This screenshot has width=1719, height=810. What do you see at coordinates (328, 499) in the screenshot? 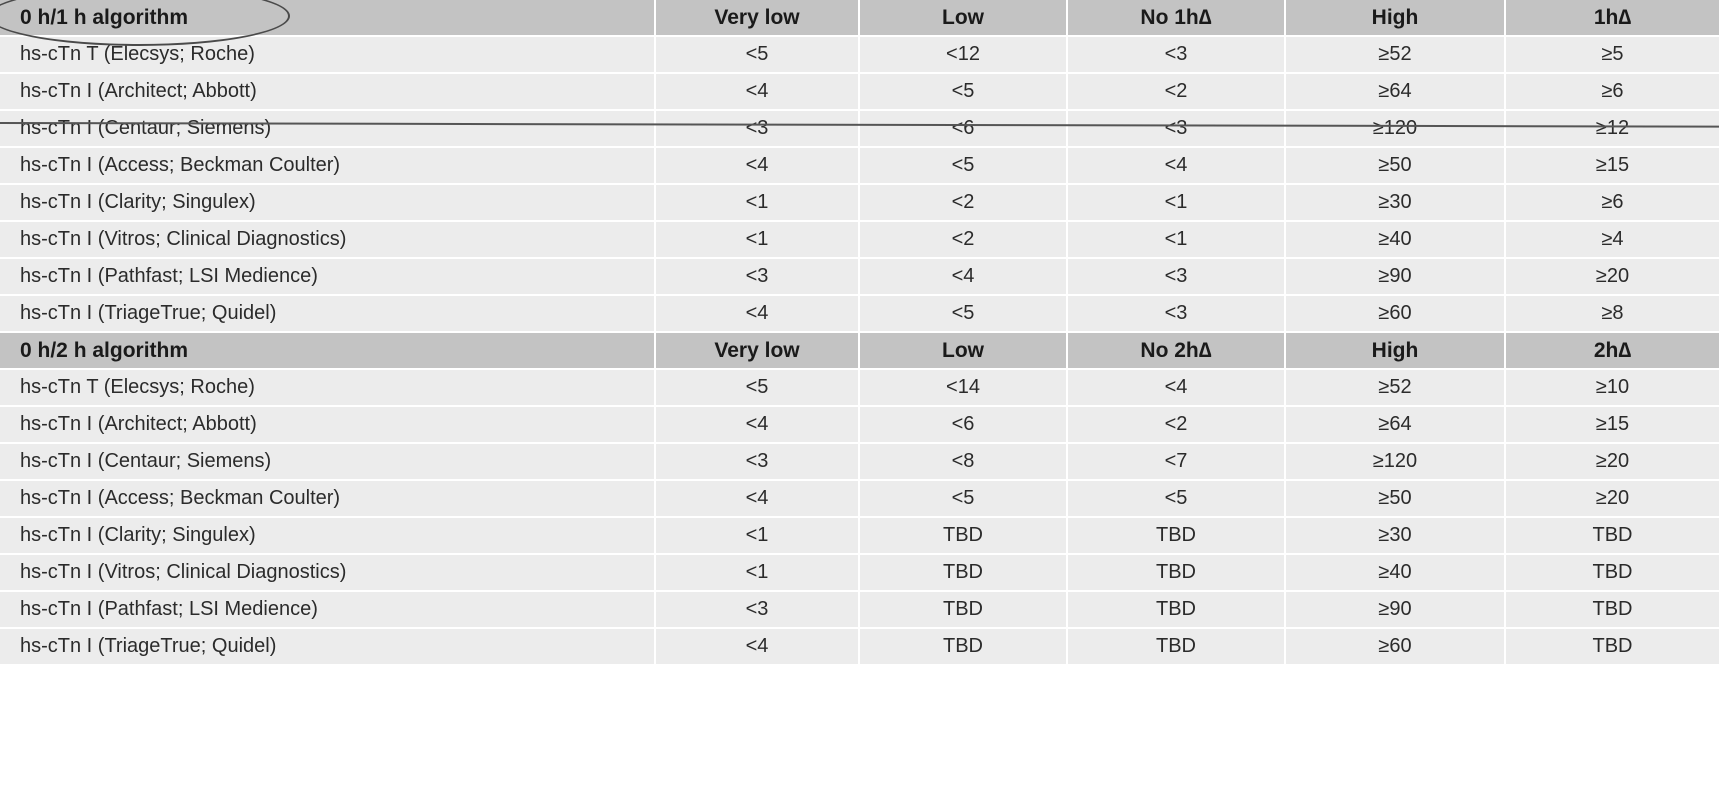
I see `cell-assay: hs-cTn I (Access; Beckman Coulter)` at bounding box center [328, 499].